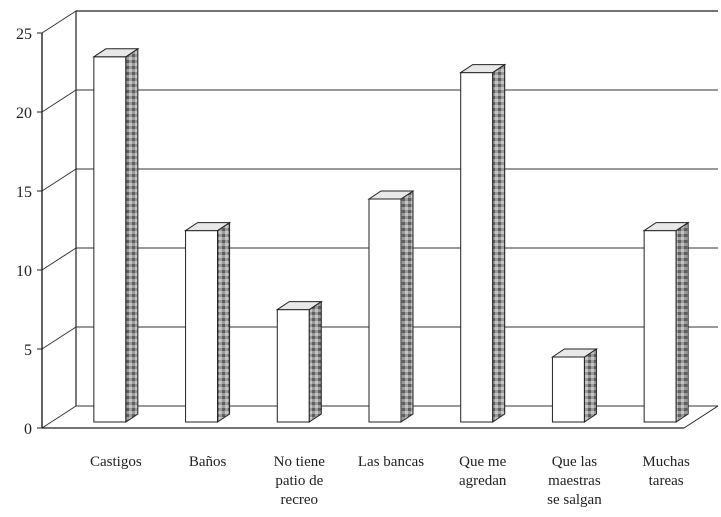 This screenshot has height=517, width=721. What do you see at coordinates (701, 417) in the screenshot?
I see `floor-right-edge` at bounding box center [701, 417].